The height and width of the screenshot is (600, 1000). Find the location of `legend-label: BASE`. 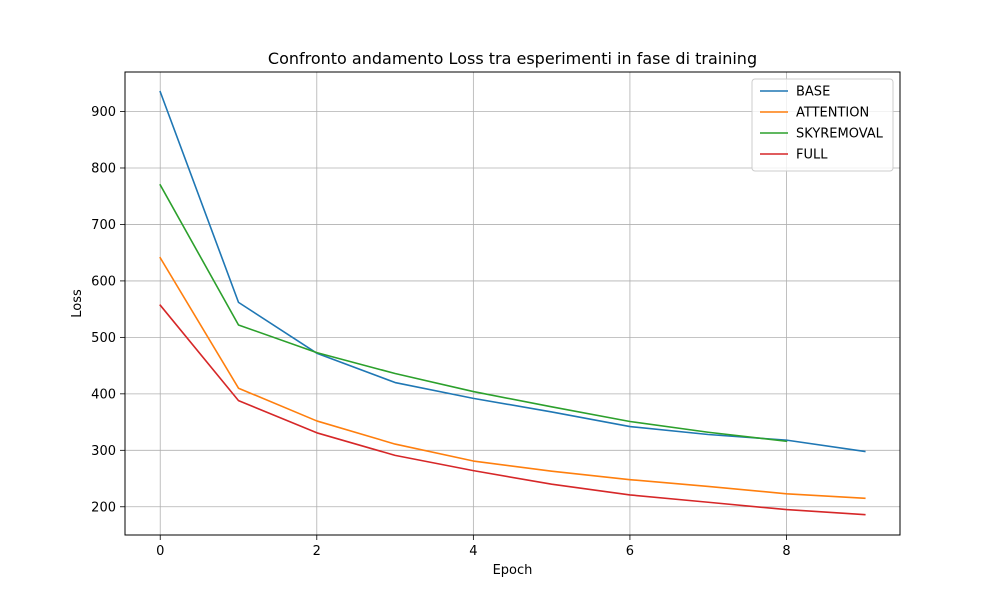

legend-label: BASE is located at coordinates (813, 92).